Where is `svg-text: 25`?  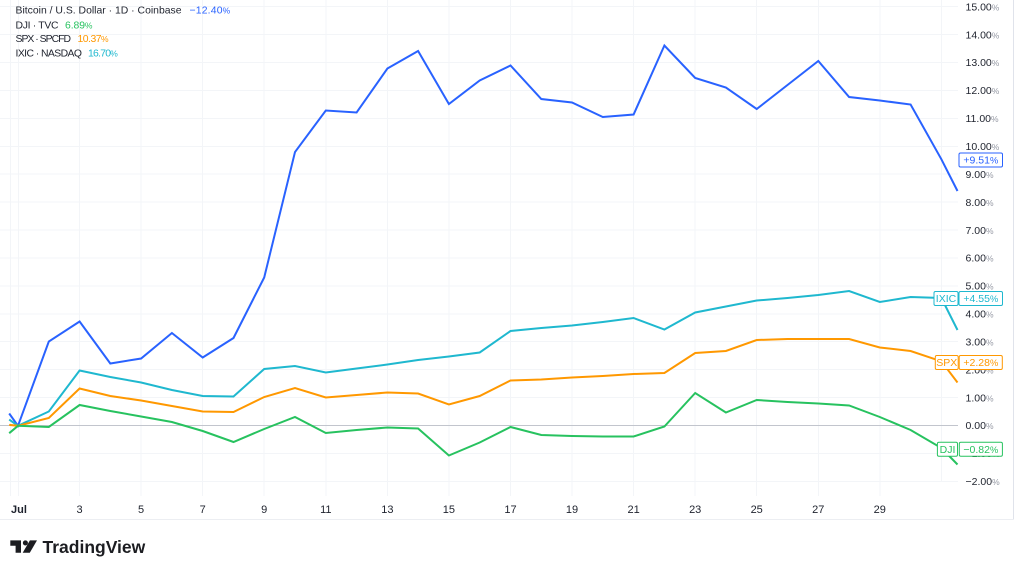 svg-text: 25 is located at coordinates (757, 510).